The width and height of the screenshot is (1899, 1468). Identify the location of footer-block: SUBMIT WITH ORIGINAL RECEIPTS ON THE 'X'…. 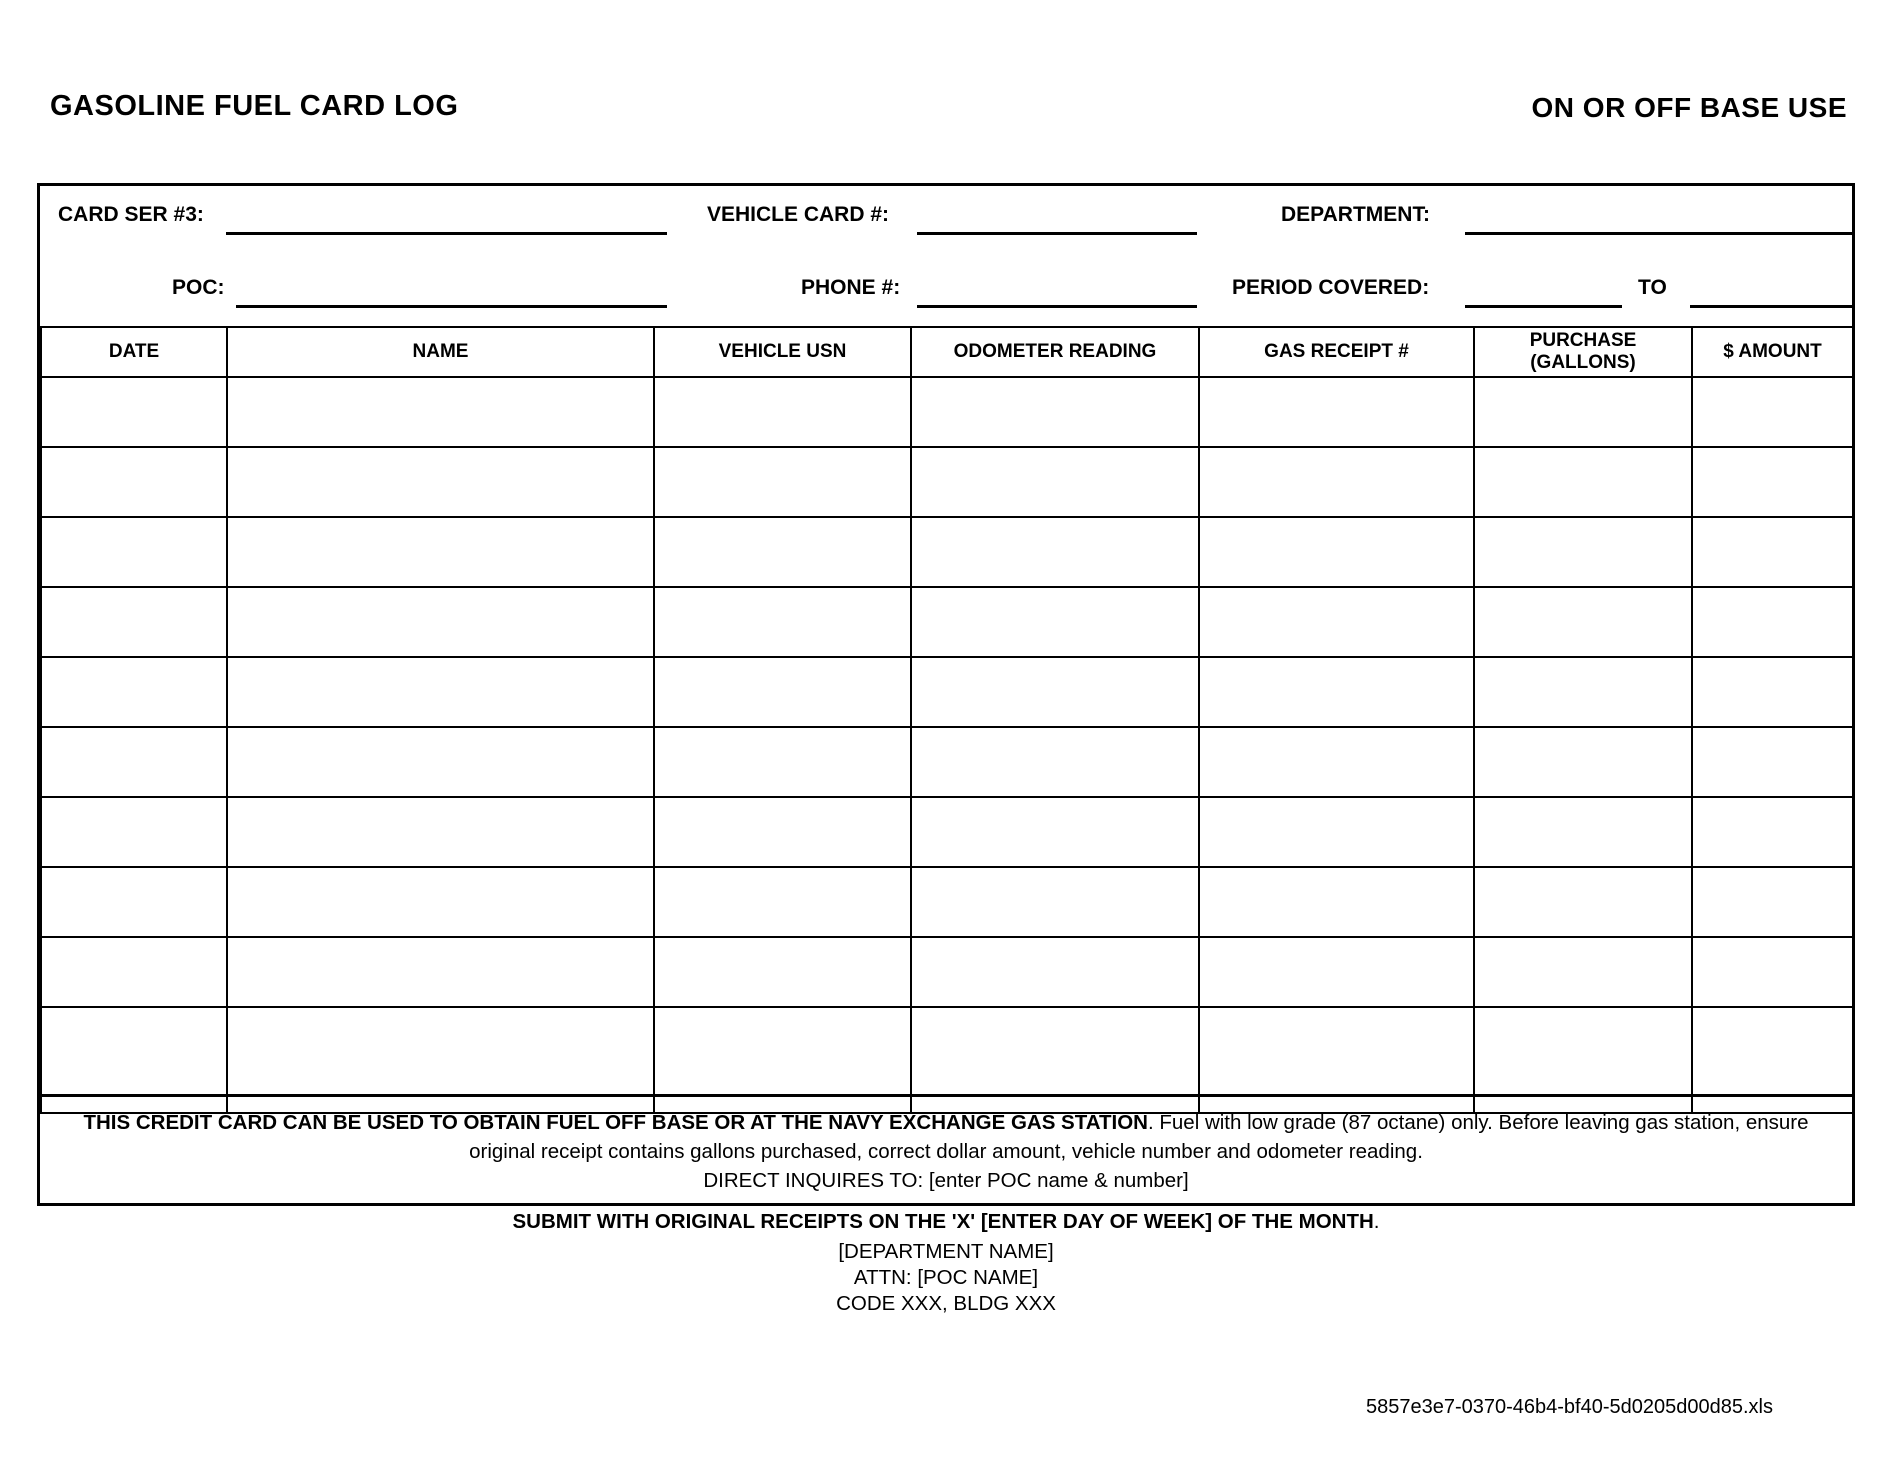
(946, 1263).